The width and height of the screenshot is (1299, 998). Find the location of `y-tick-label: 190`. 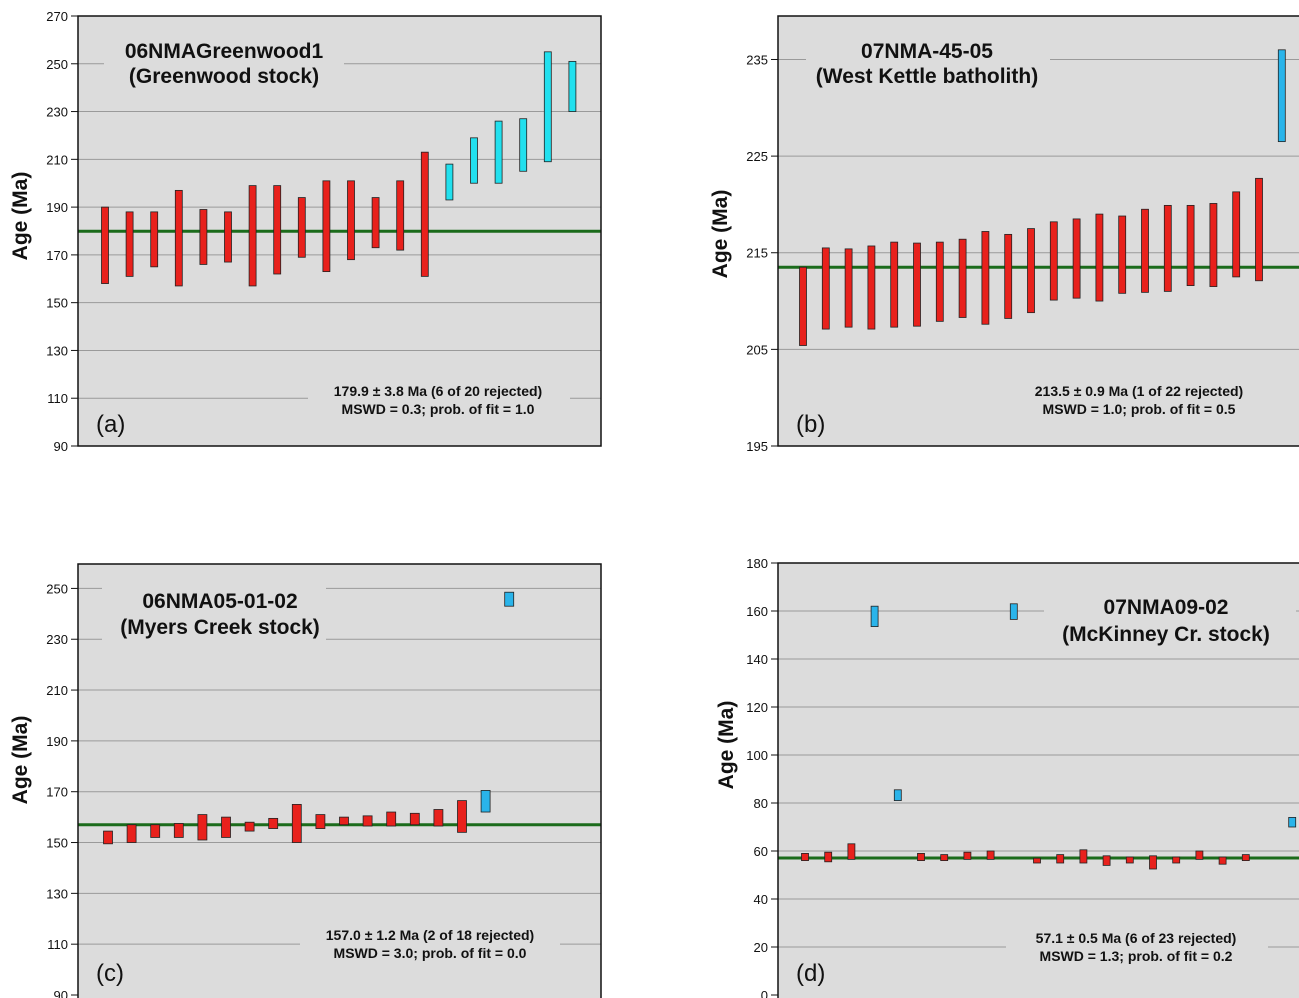

y-tick-label: 190 is located at coordinates (57, 741).